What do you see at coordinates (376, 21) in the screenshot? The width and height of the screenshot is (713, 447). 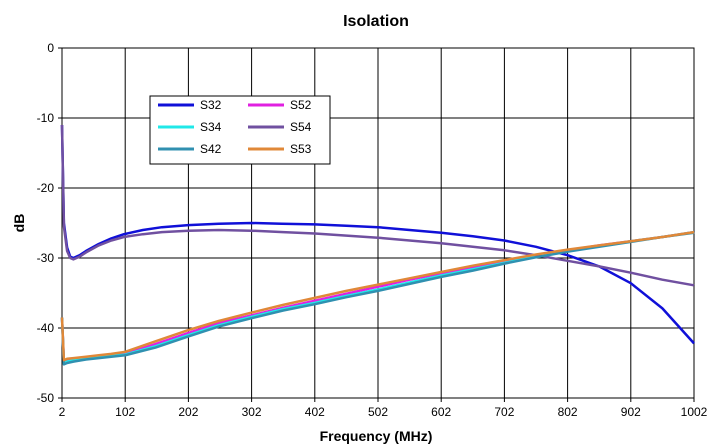 I see `chart-title: Isolation` at bounding box center [376, 21].